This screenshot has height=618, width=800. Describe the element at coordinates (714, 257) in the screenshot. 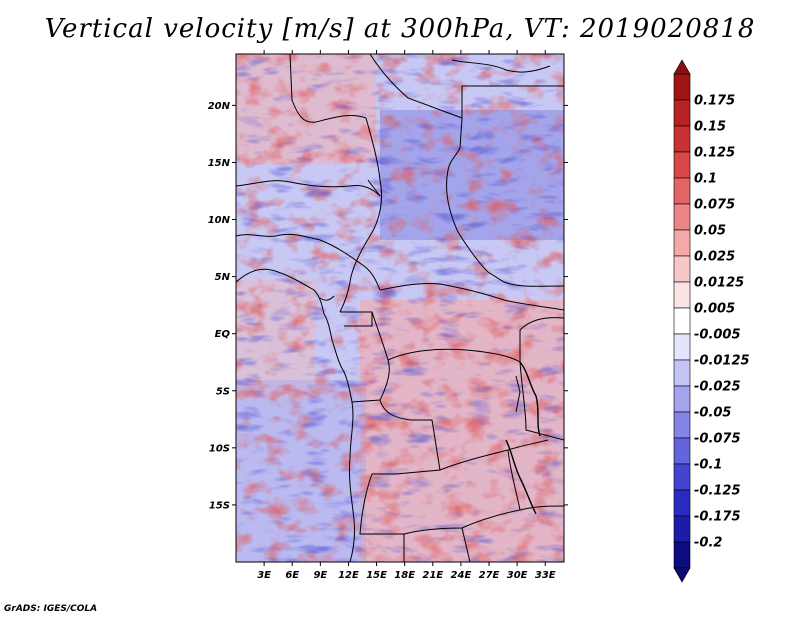

I see `colorbar-label: 0.025` at that location.